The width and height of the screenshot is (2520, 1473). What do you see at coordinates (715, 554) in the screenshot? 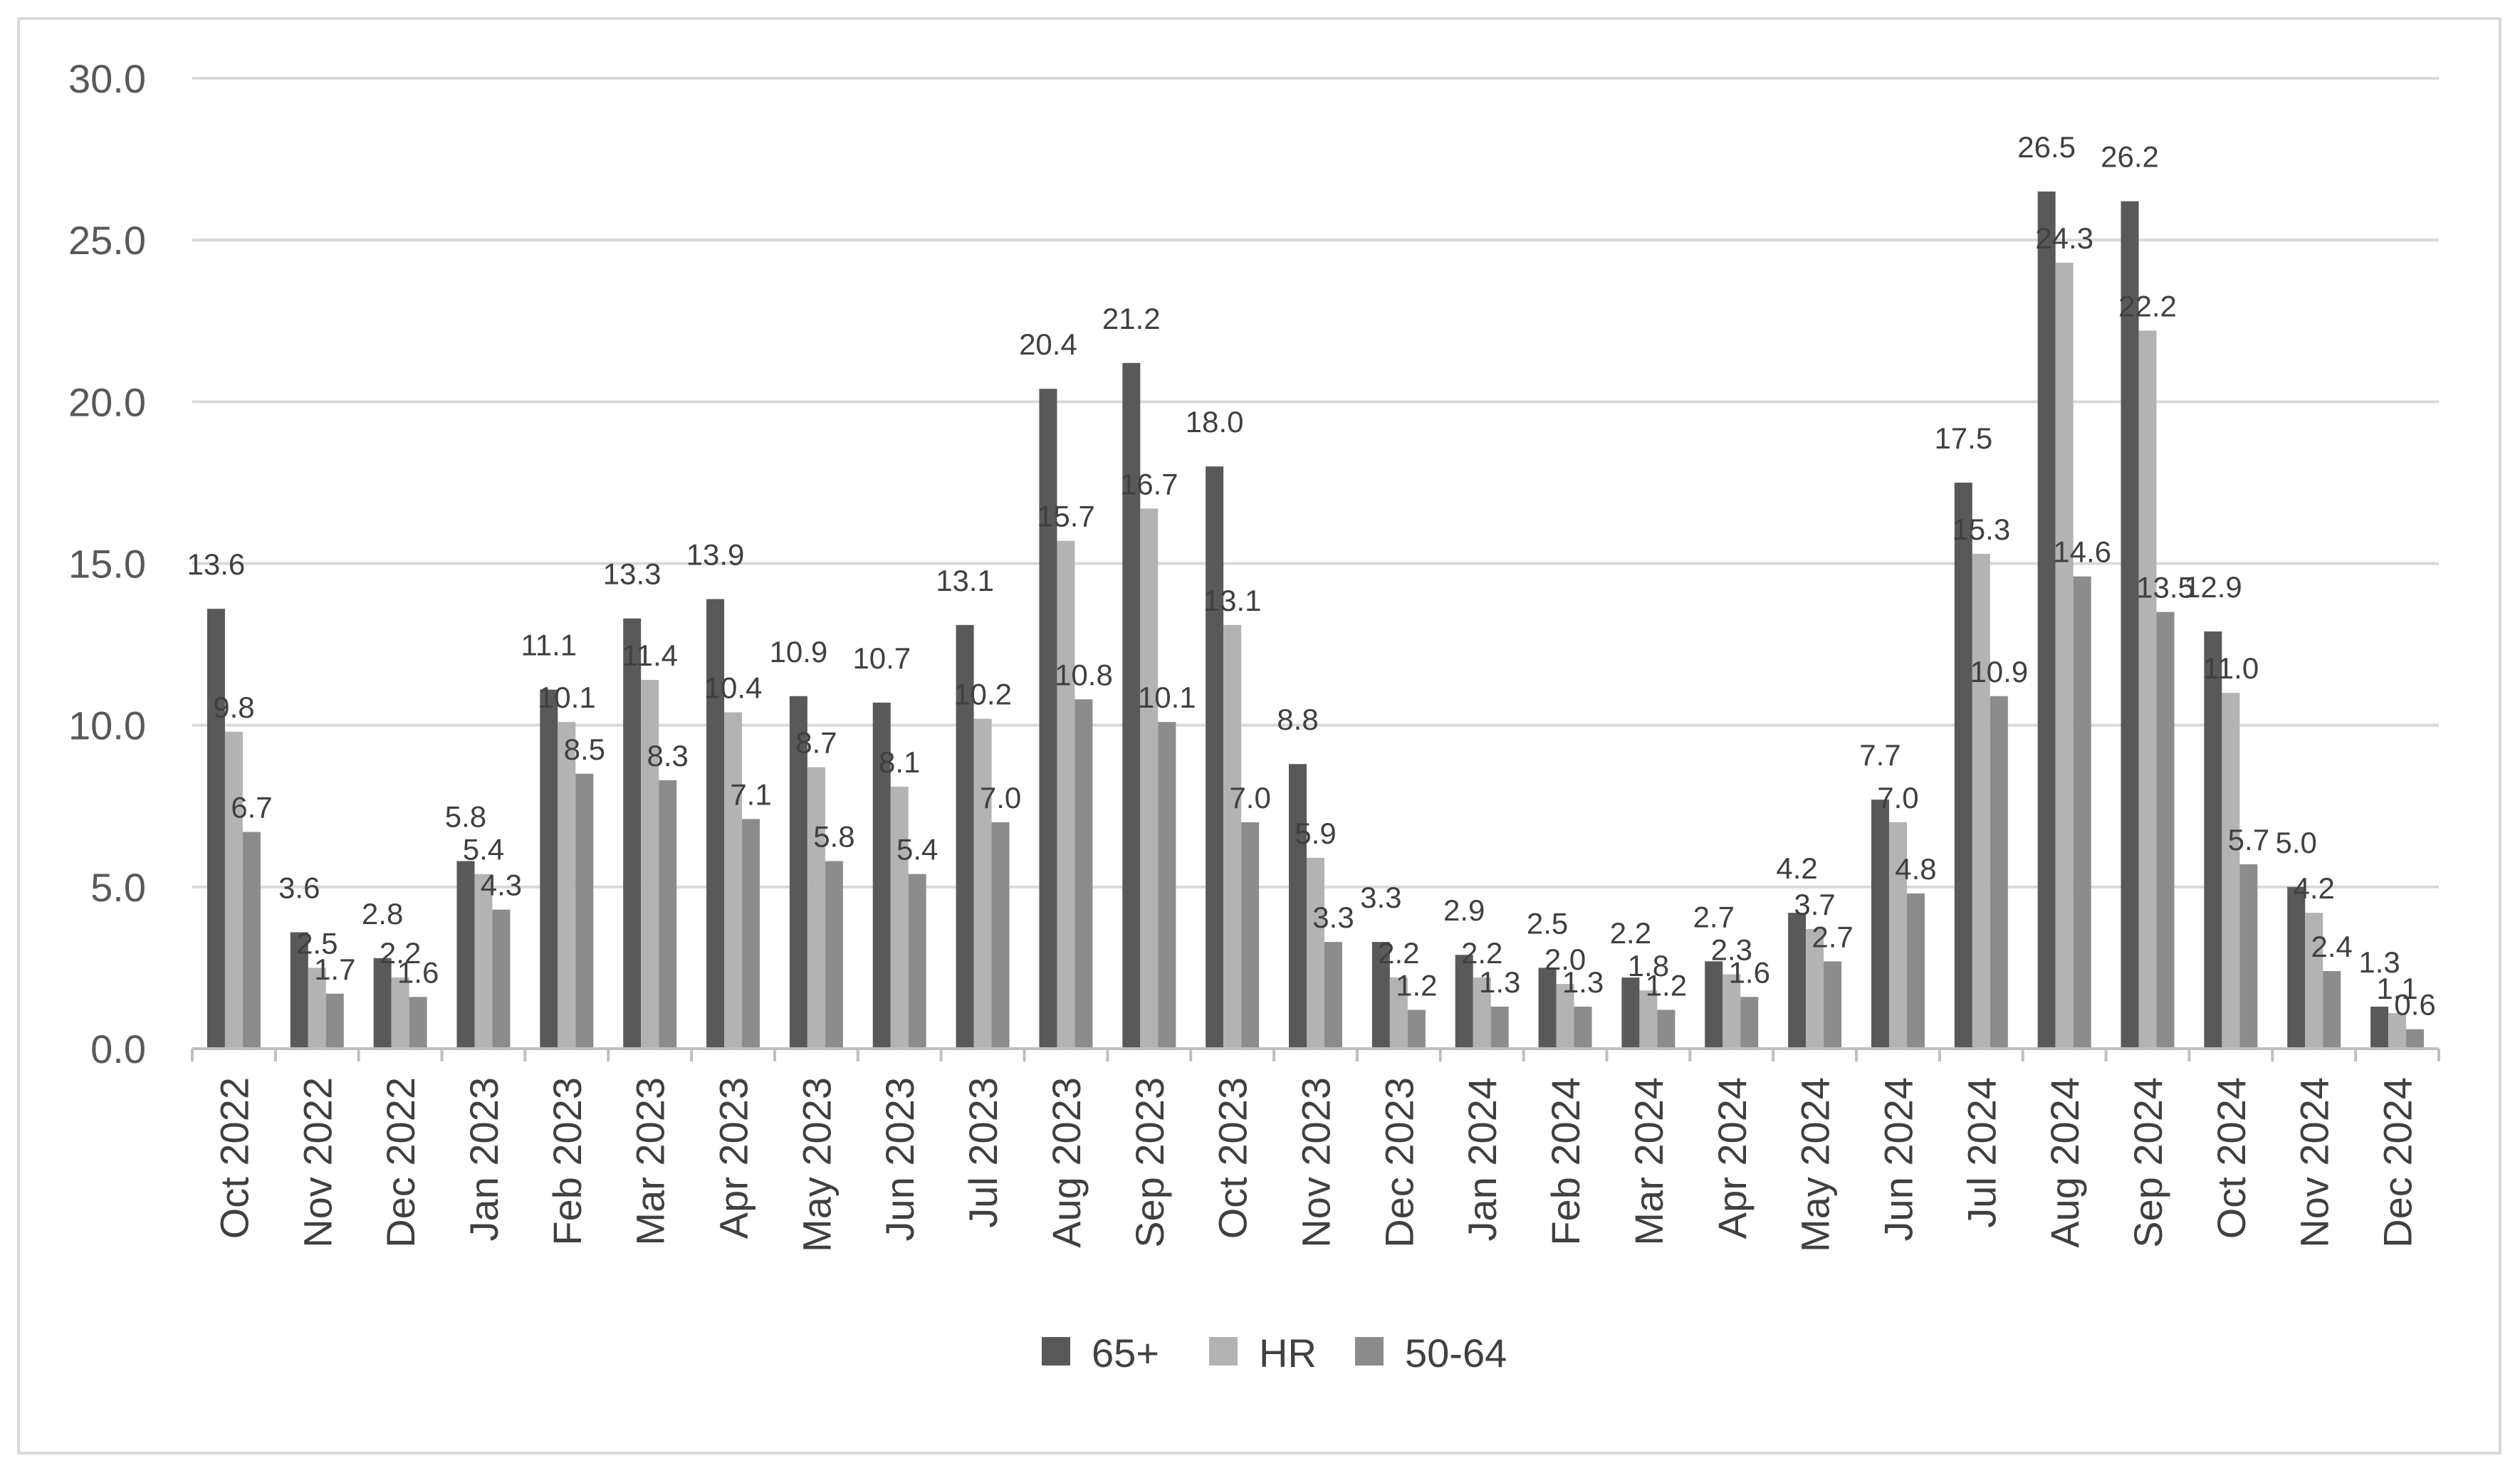
I see `data-label: 13.9` at bounding box center [715, 554].